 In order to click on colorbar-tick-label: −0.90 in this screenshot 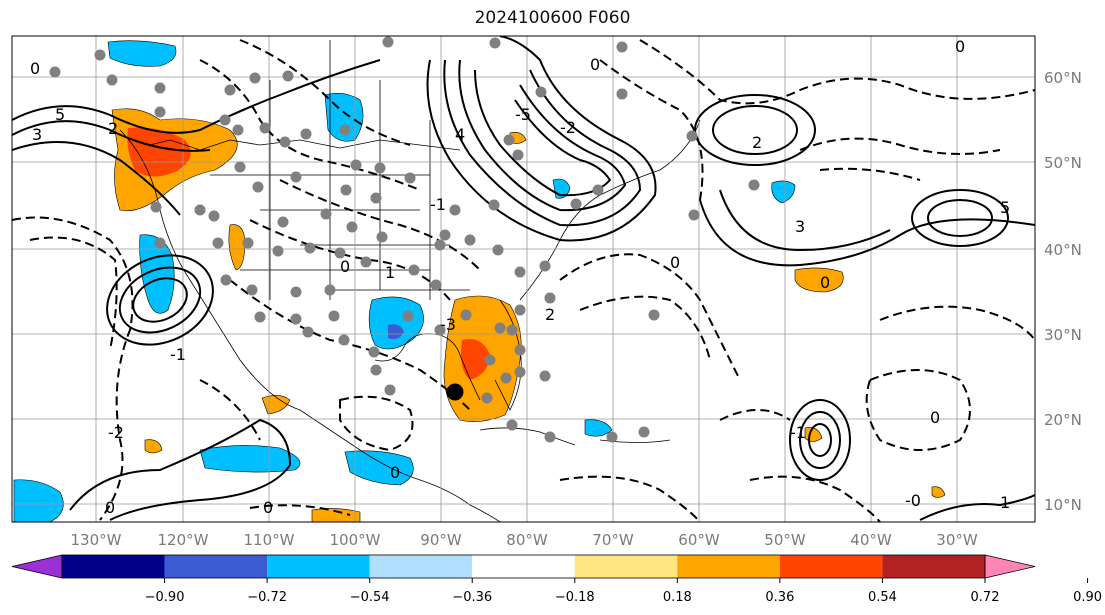, I will do `click(165, 597)`.